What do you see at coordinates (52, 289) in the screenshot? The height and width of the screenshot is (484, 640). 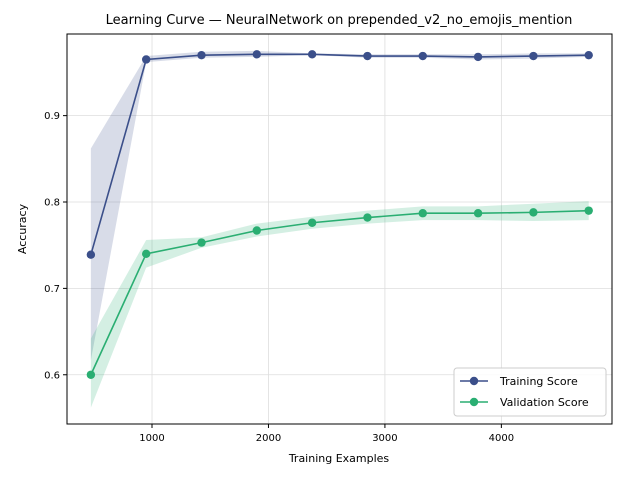 I see `y-tick-label: 0.7` at bounding box center [52, 289].